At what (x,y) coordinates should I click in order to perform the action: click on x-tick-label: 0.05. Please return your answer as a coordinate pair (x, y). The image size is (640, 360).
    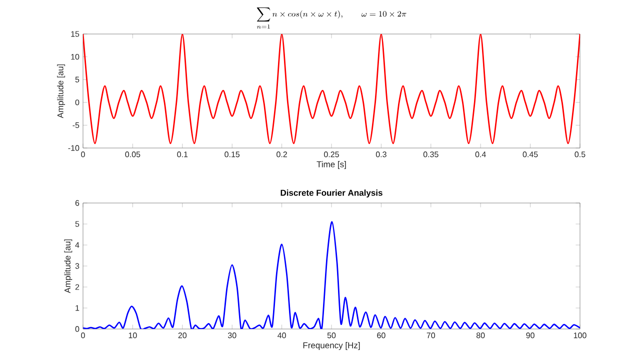
    Looking at the image, I should click on (132, 155).